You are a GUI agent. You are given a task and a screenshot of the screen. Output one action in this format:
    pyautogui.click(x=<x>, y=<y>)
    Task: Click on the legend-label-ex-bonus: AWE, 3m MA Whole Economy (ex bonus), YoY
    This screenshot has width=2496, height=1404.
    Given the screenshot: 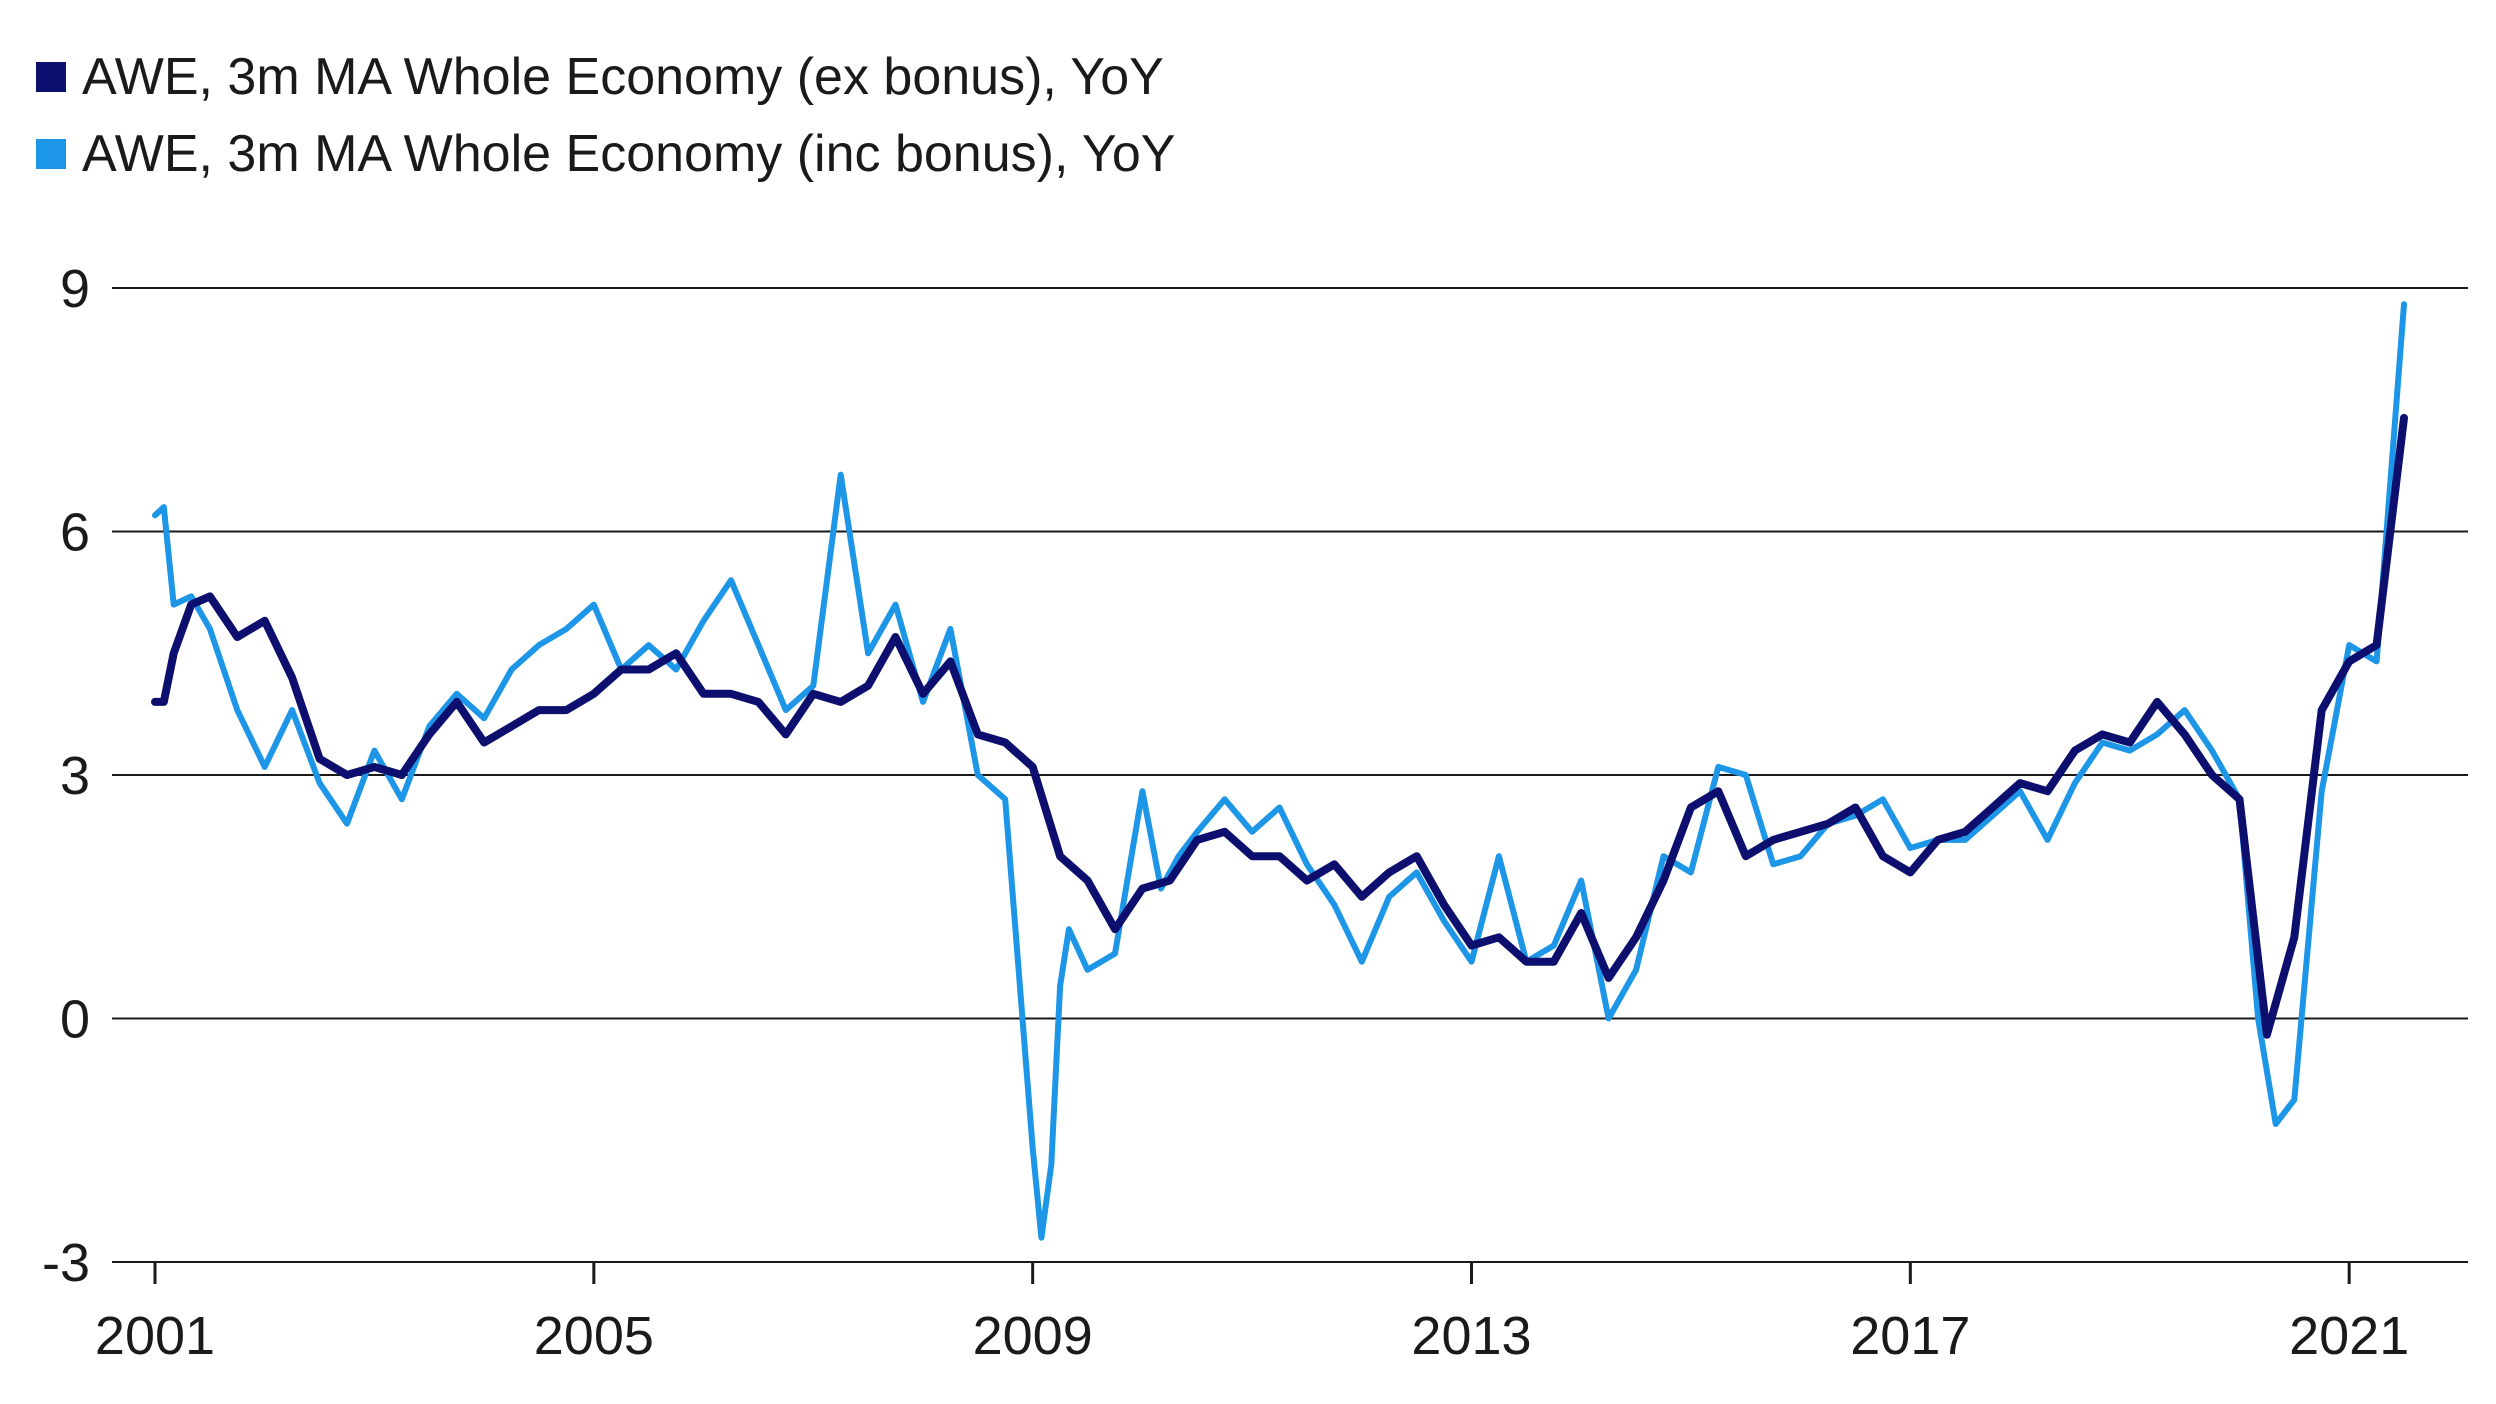 What is the action you would take?
    pyautogui.click(x=623, y=76)
    